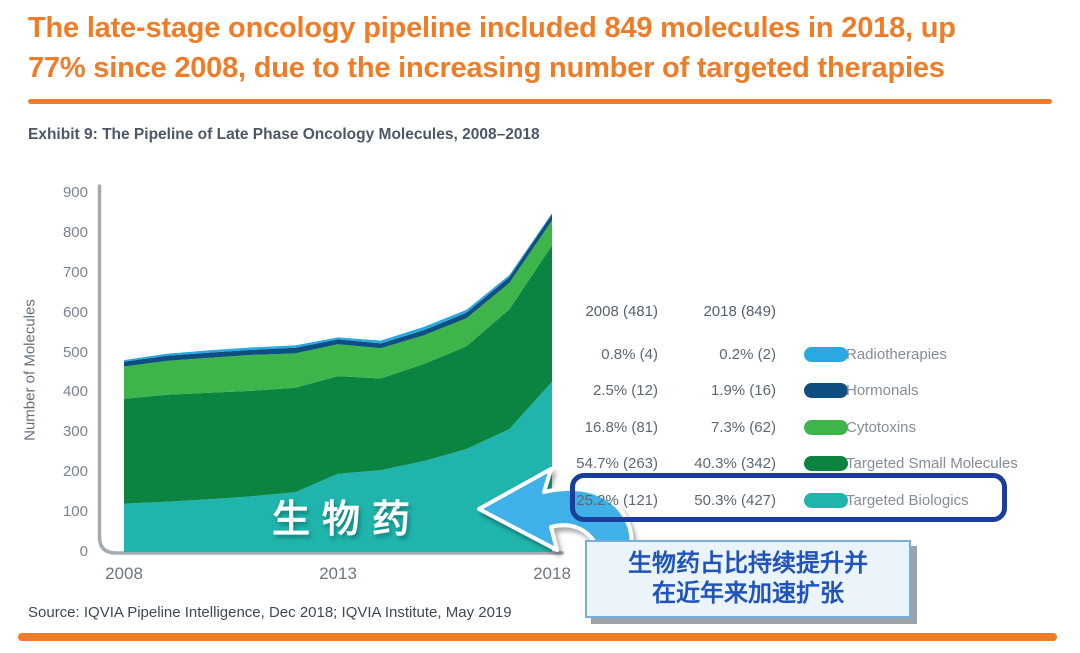 This screenshot has height=653, width=1080. What do you see at coordinates (735, 500) in the screenshot?
I see `legend-value-2018: 50.3% (427)` at bounding box center [735, 500].